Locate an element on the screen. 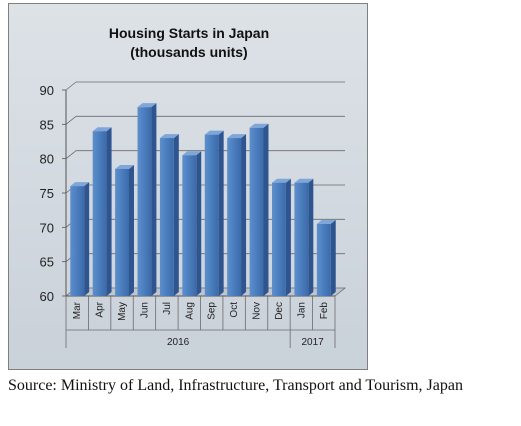 This screenshot has width=521, height=426. y-tick-label: 70 is located at coordinates (47, 227).